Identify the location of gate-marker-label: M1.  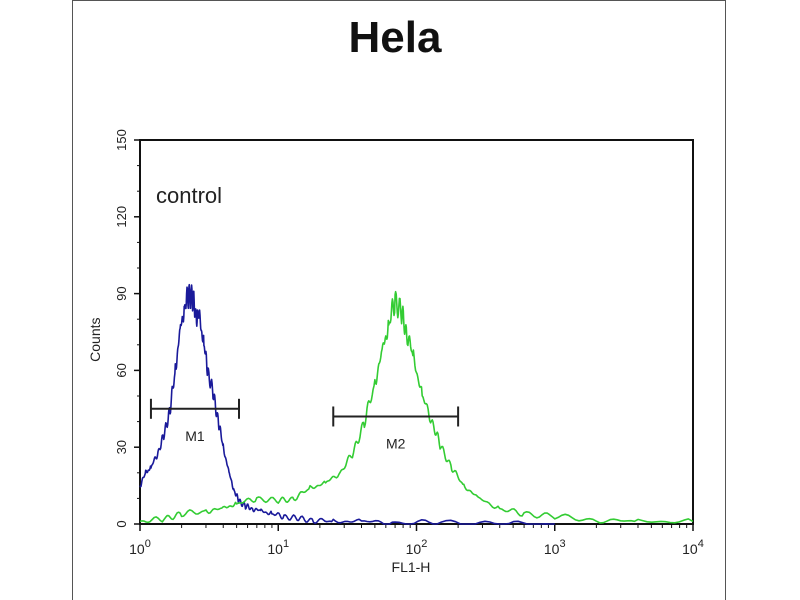
(195, 436).